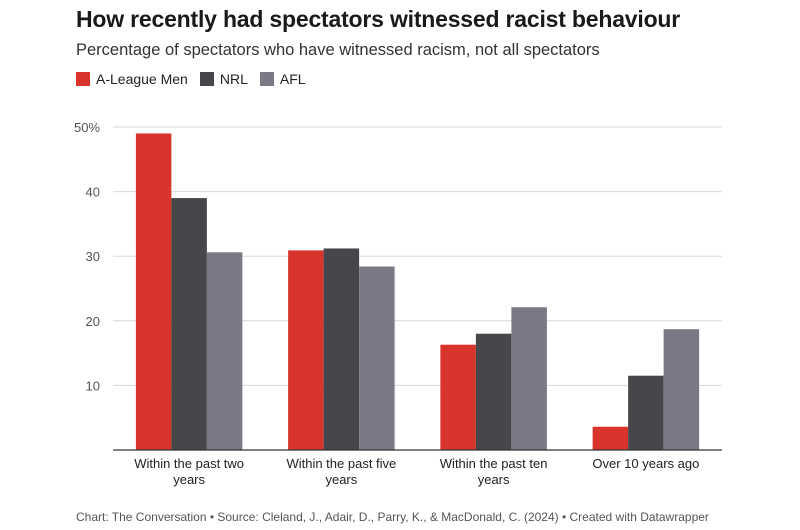 Image resolution: width=800 pixels, height=530 pixels. I want to click on y-tick-label: 40, so click(93, 192).